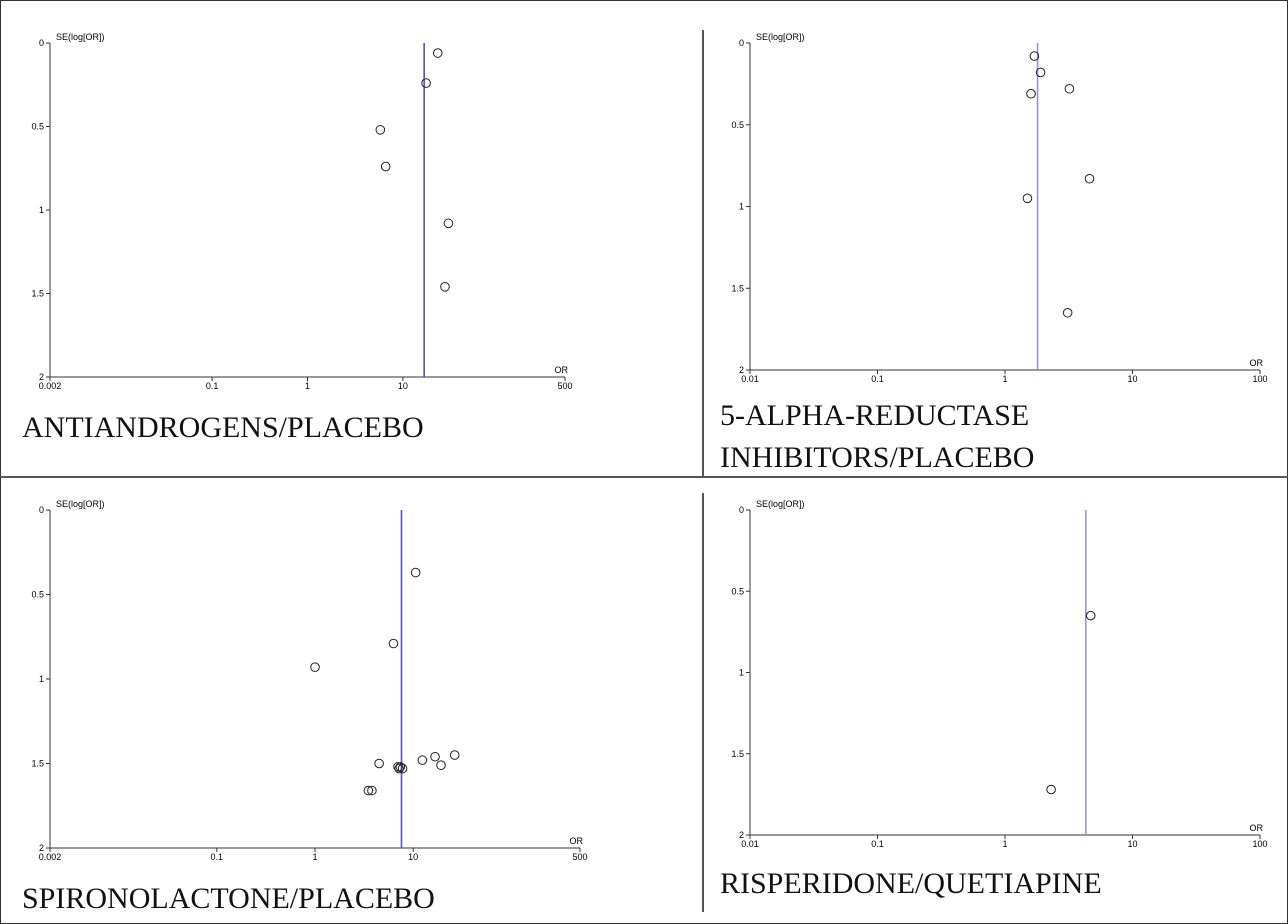  What do you see at coordinates (223, 427) in the screenshot?
I see `panel-caption: ANTIANDROGENS/PLACEBO` at bounding box center [223, 427].